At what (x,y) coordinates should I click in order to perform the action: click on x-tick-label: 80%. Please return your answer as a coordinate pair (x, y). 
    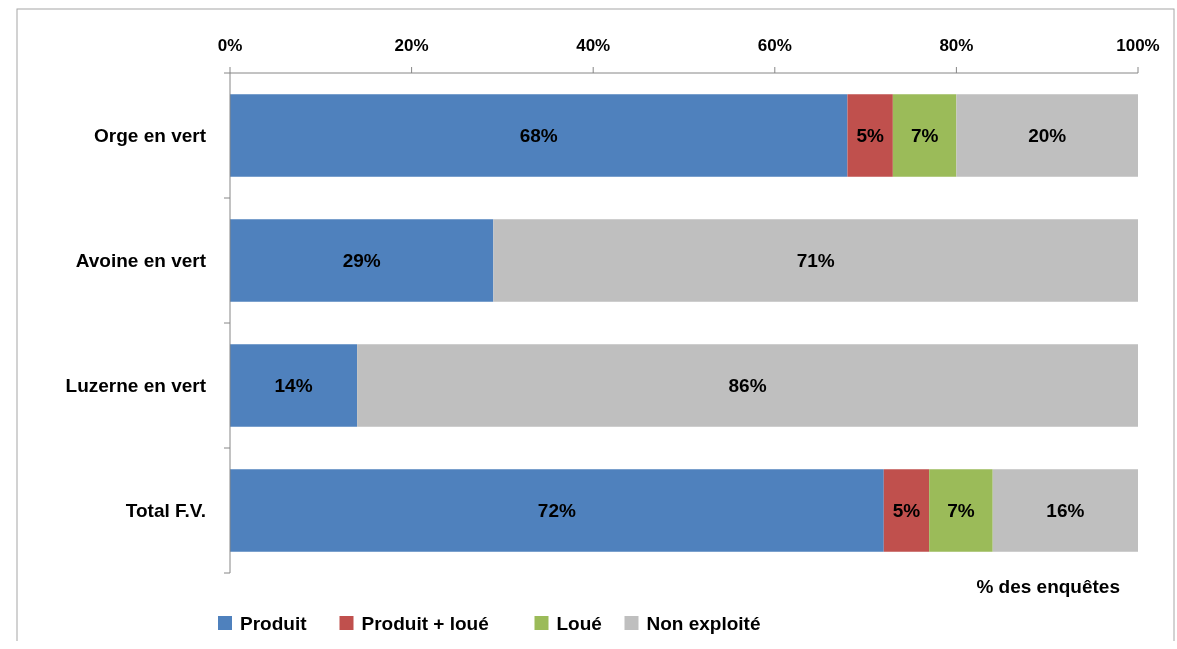
    Looking at the image, I should click on (956, 45).